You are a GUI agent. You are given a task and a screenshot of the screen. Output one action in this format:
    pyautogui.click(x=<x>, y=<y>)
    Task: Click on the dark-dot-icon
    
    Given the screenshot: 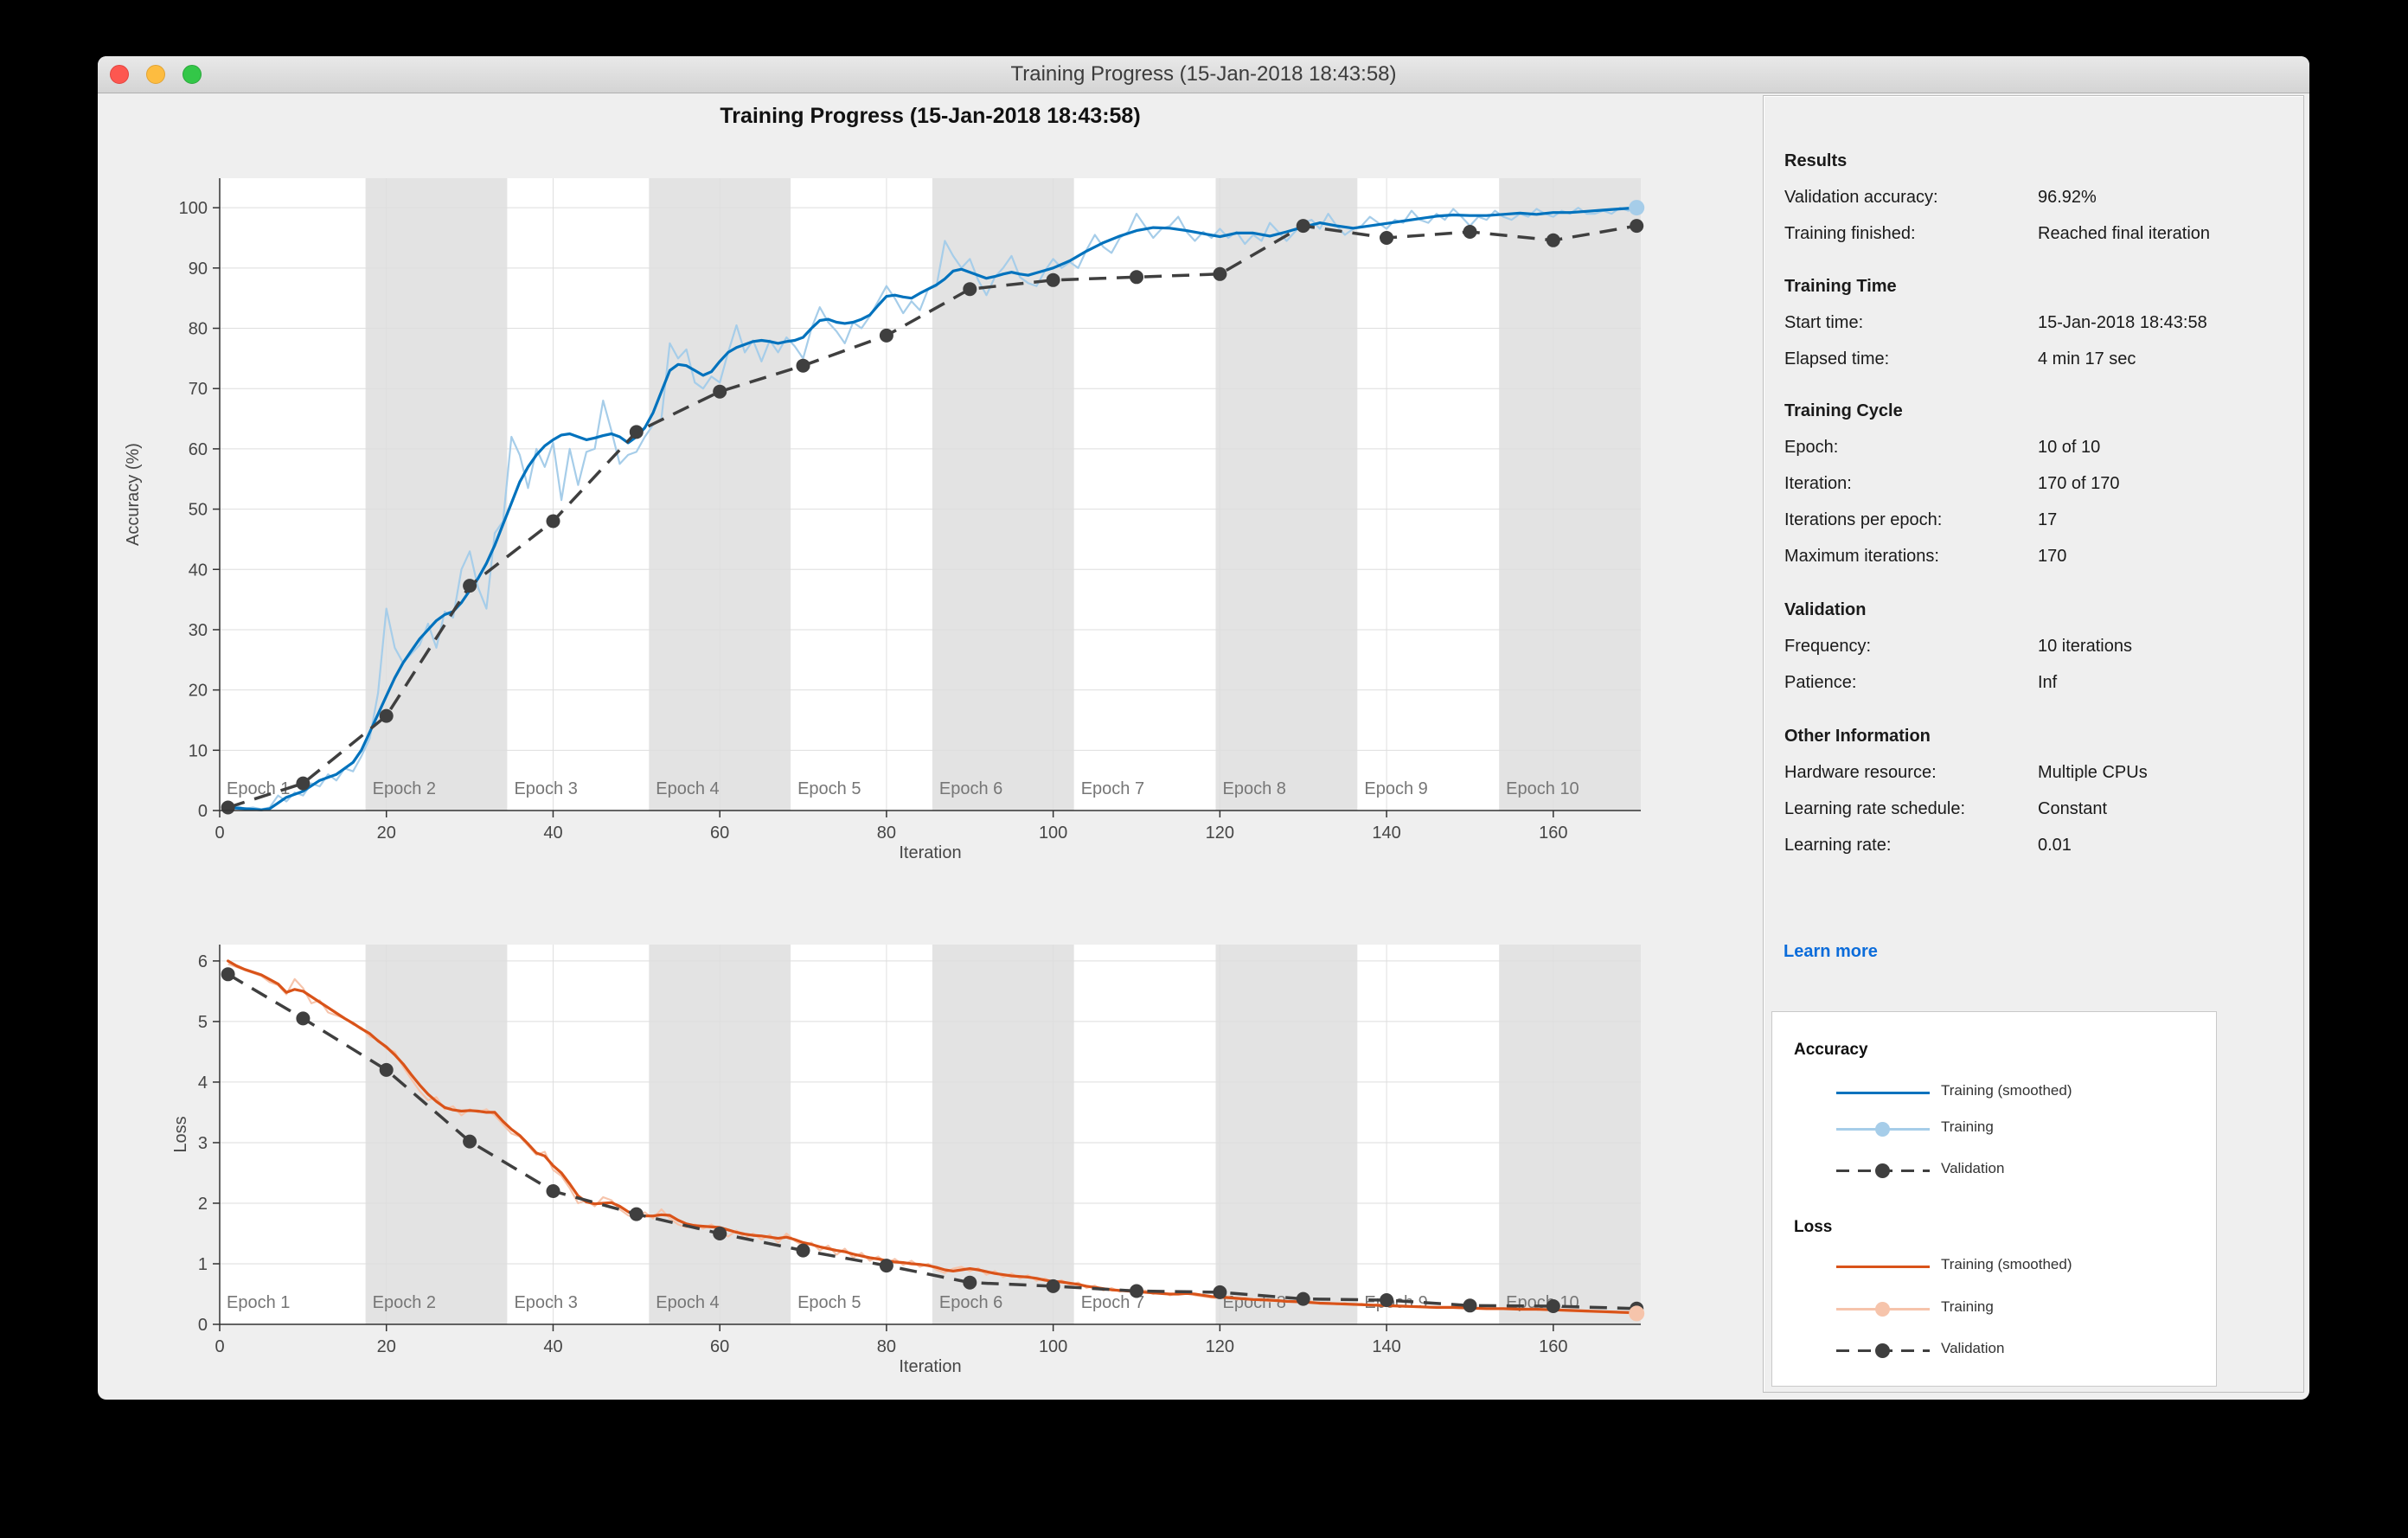 What is the action you would take?
    pyautogui.click(x=1882, y=1350)
    